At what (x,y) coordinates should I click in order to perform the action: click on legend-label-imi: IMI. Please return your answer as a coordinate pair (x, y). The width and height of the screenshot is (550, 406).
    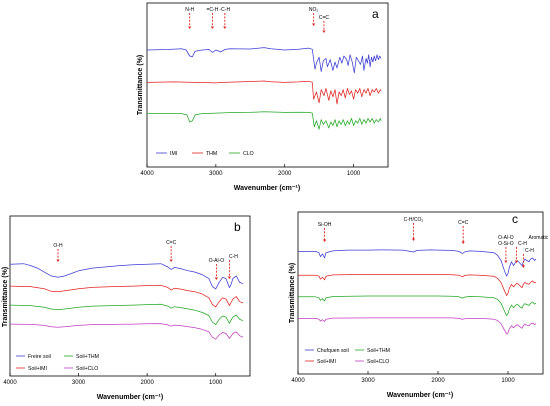
    Looking at the image, I should click on (173, 154).